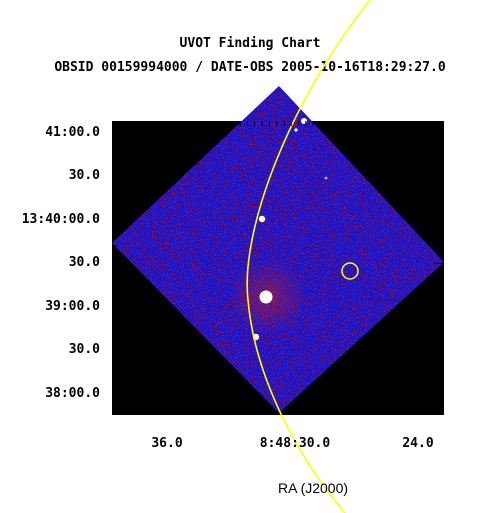  What do you see at coordinates (266, 297) in the screenshot?
I see `bright-star` at bounding box center [266, 297].